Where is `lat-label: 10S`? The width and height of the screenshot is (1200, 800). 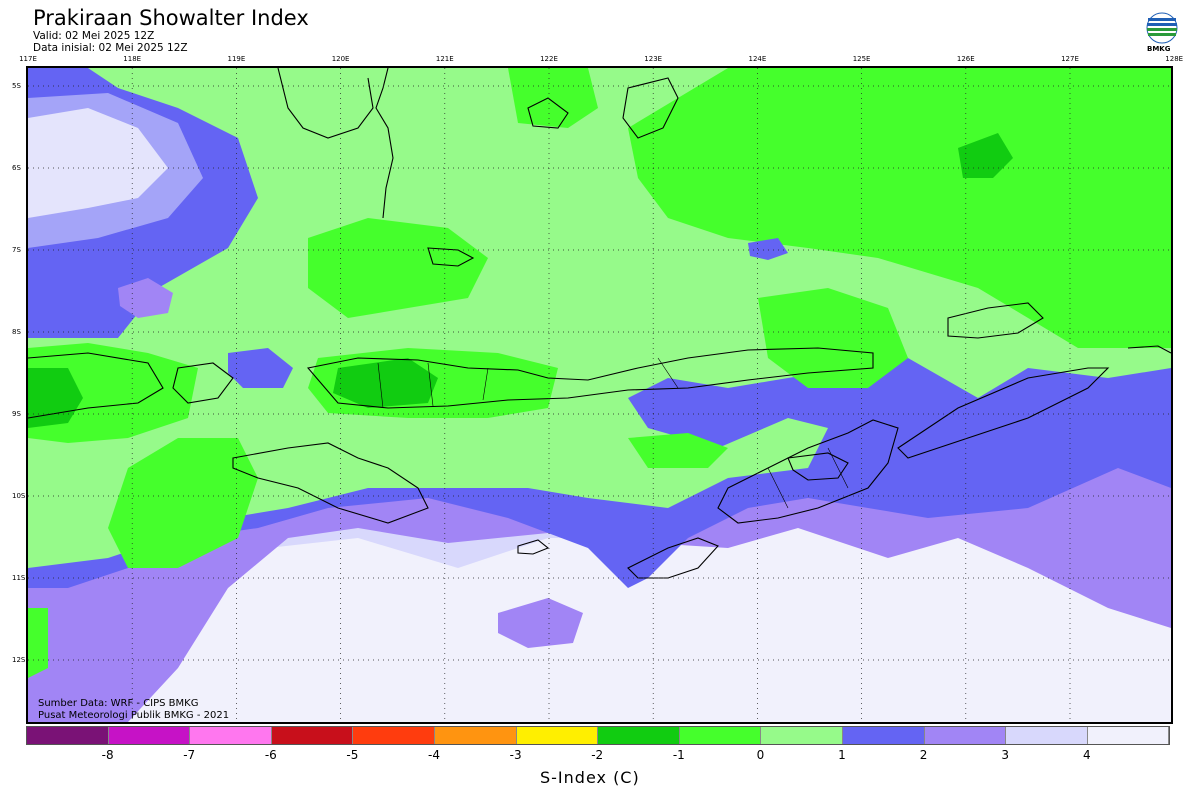
lat-label: 10S is located at coordinates (19, 496).